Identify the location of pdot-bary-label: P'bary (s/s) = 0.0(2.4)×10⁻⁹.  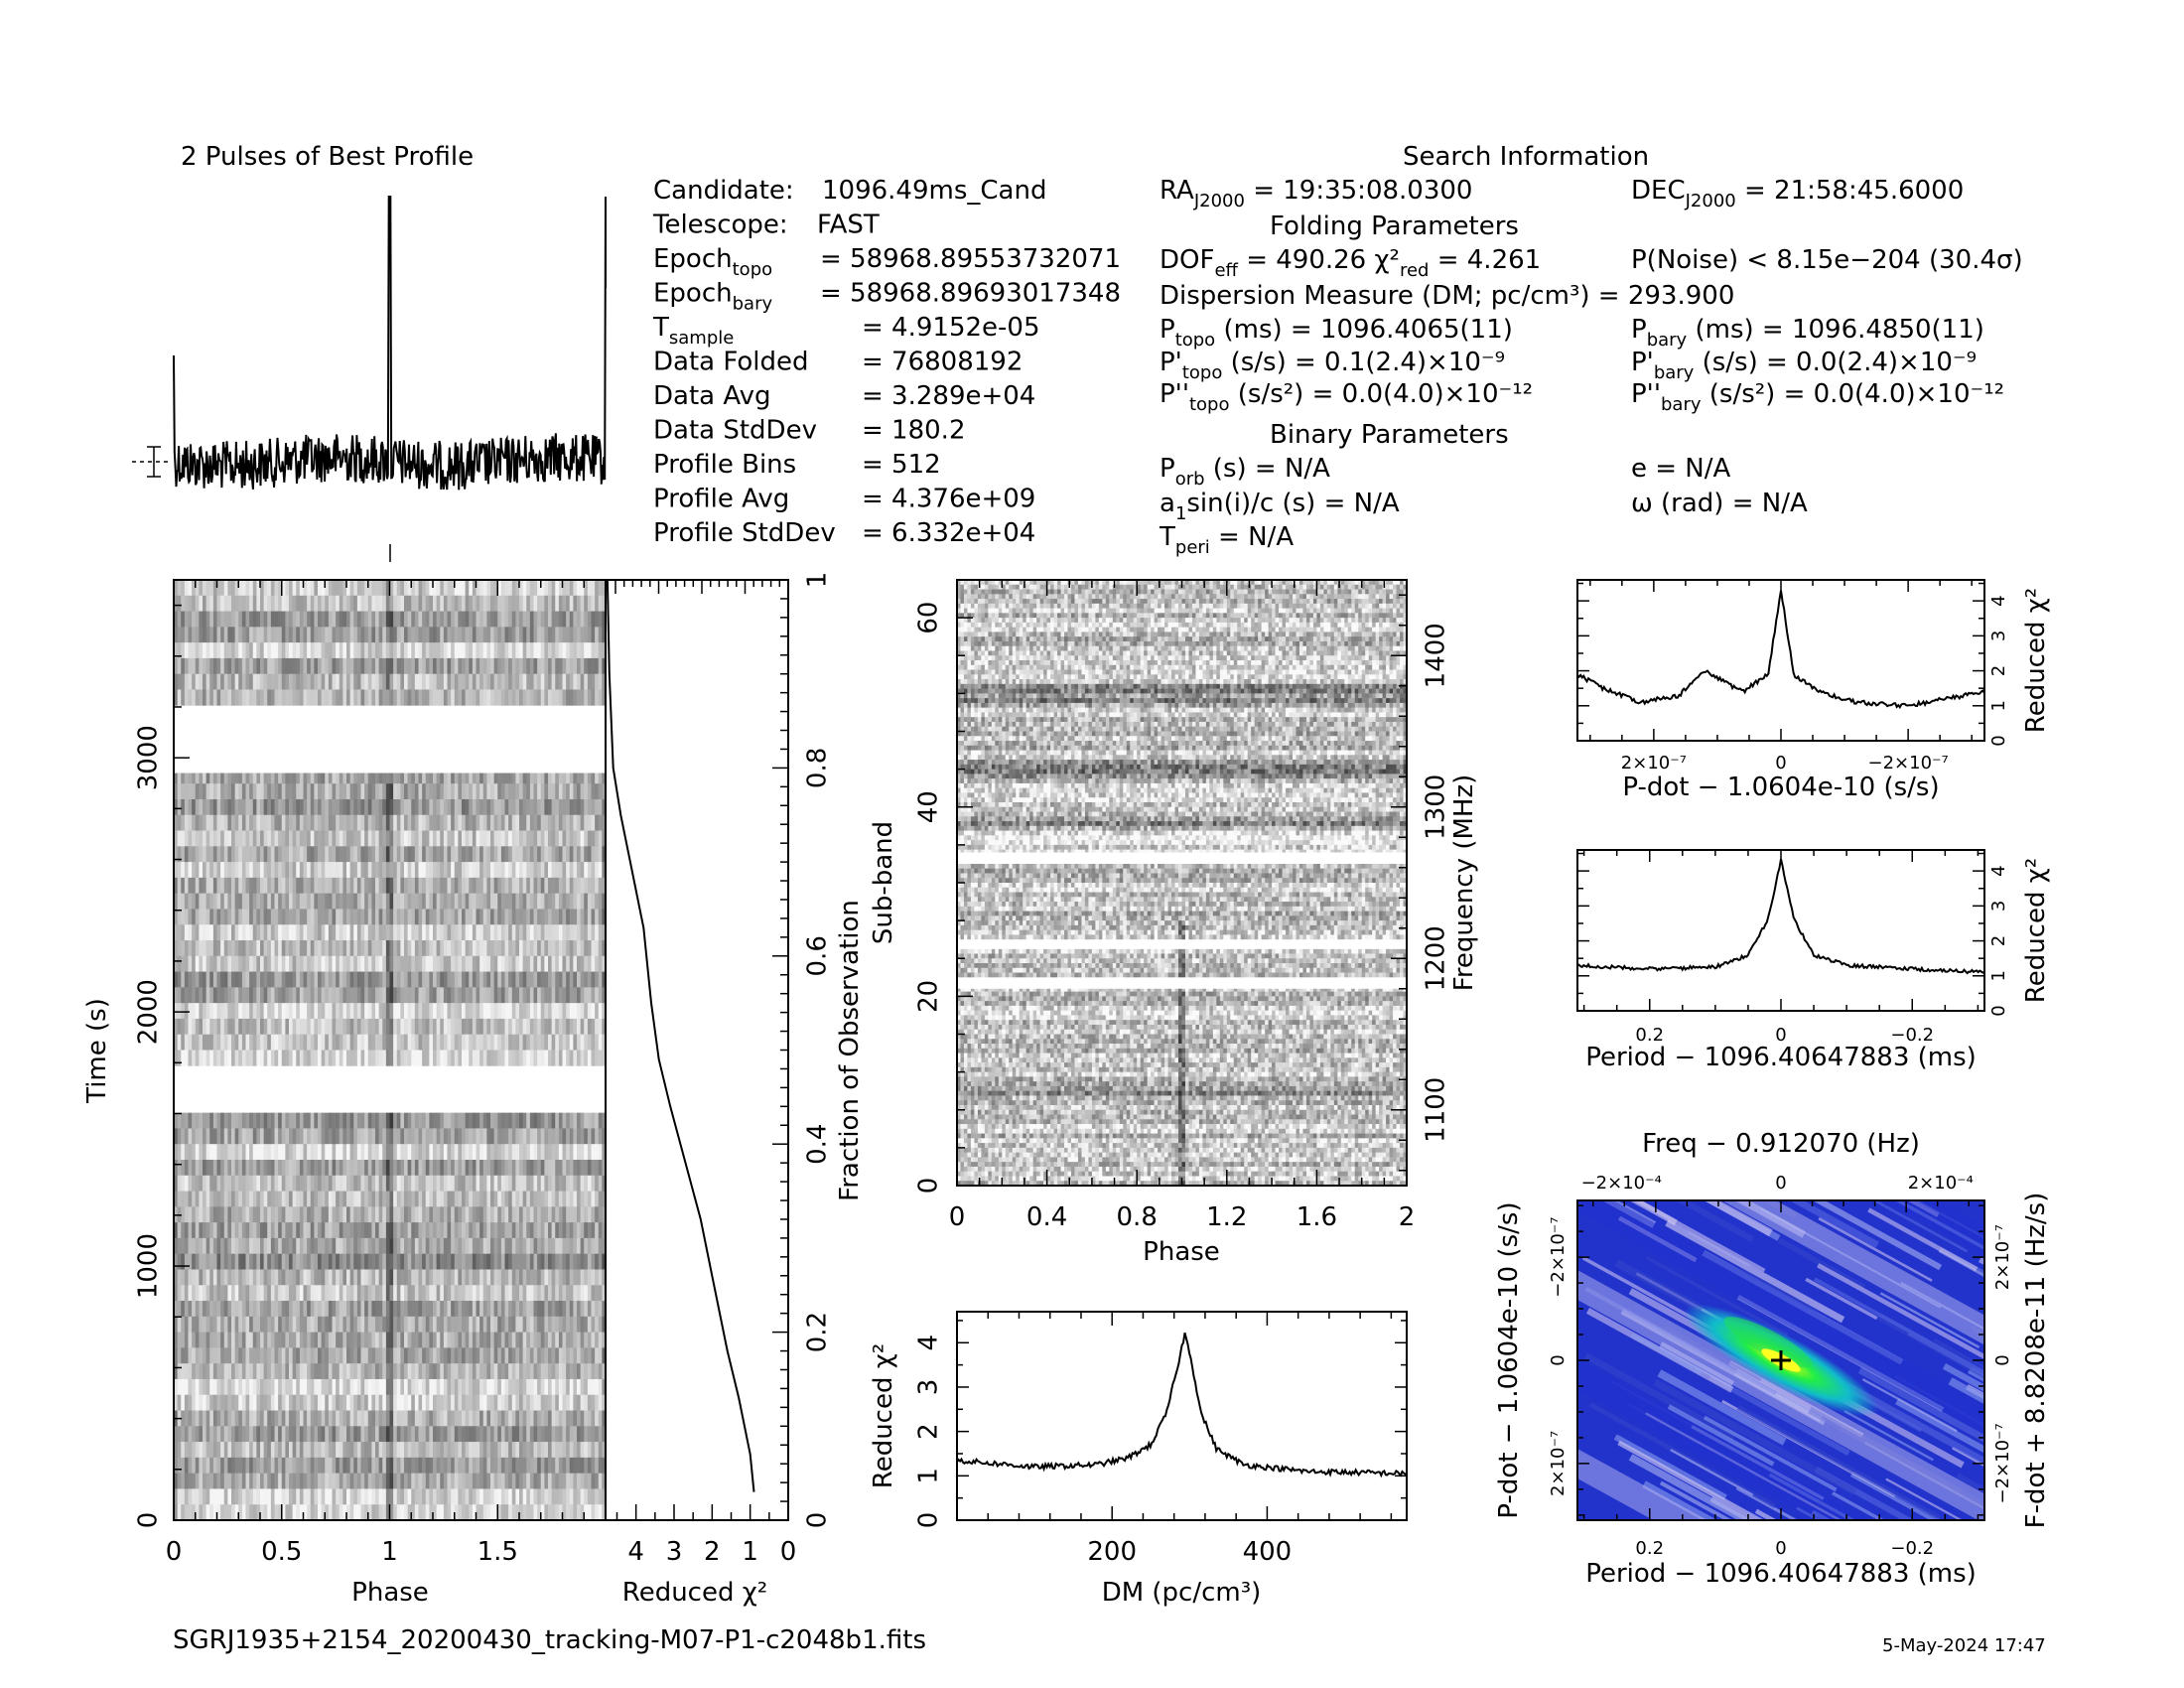
(1804, 365).